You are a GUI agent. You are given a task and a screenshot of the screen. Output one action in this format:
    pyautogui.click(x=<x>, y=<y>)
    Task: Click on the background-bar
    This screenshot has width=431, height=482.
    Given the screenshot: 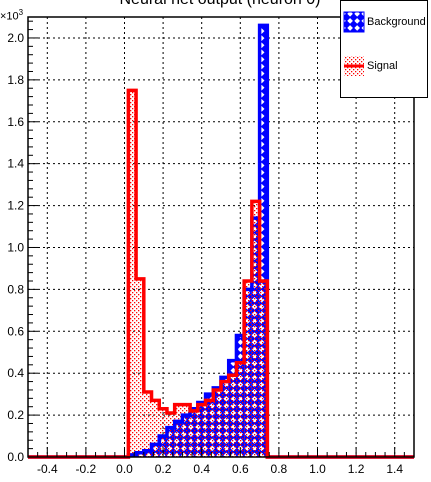 What is the action you would take?
    pyautogui.click(x=263, y=241)
    